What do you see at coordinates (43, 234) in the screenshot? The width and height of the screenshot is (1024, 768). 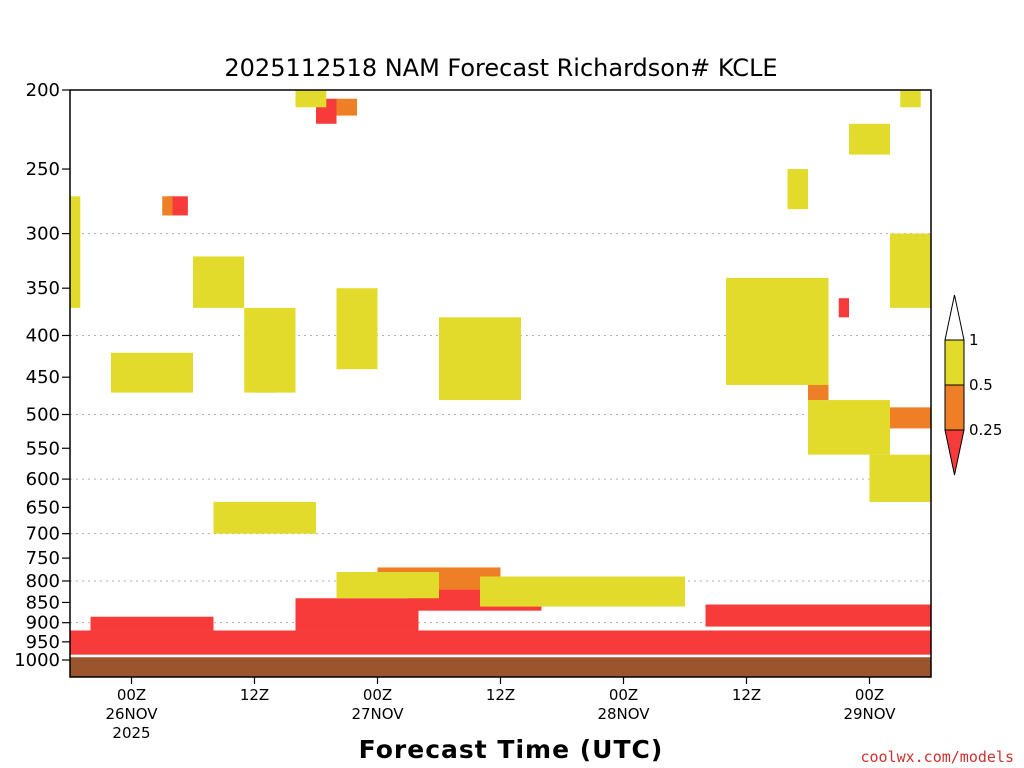 I see `y-tick-label: 300` at bounding box center [43, 234].